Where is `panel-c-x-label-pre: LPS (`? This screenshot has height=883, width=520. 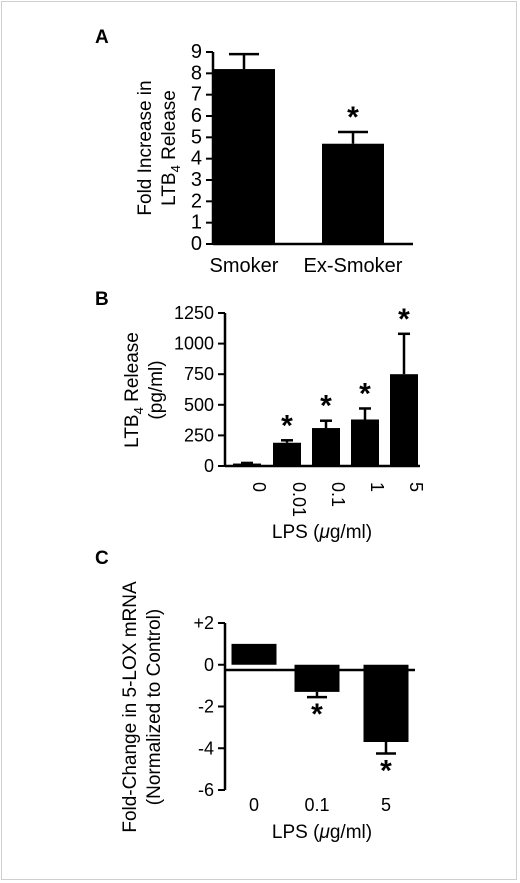
panel-c-x-label-pre: LPS ( is located at coordinates (296, 832).